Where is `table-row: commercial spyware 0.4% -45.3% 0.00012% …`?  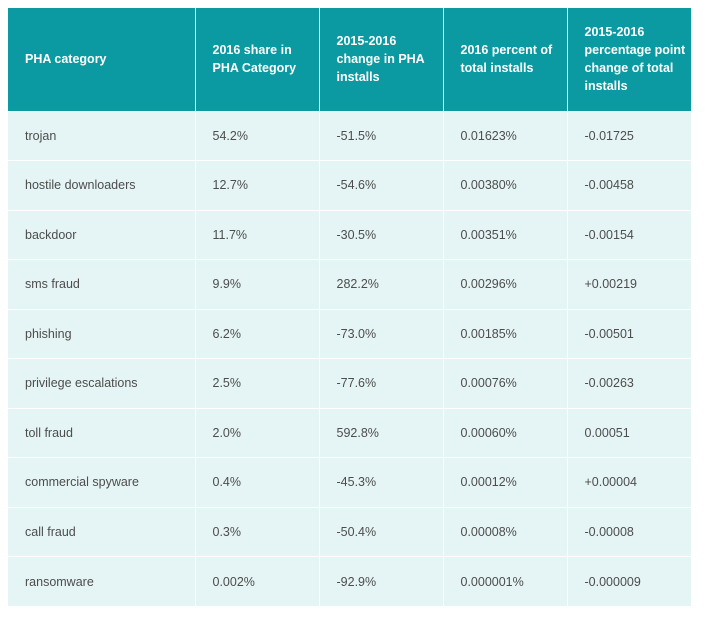 table-row: commercial spyware 0.4% -45.3% 0.00012% … is located at coordinates (349, 482).